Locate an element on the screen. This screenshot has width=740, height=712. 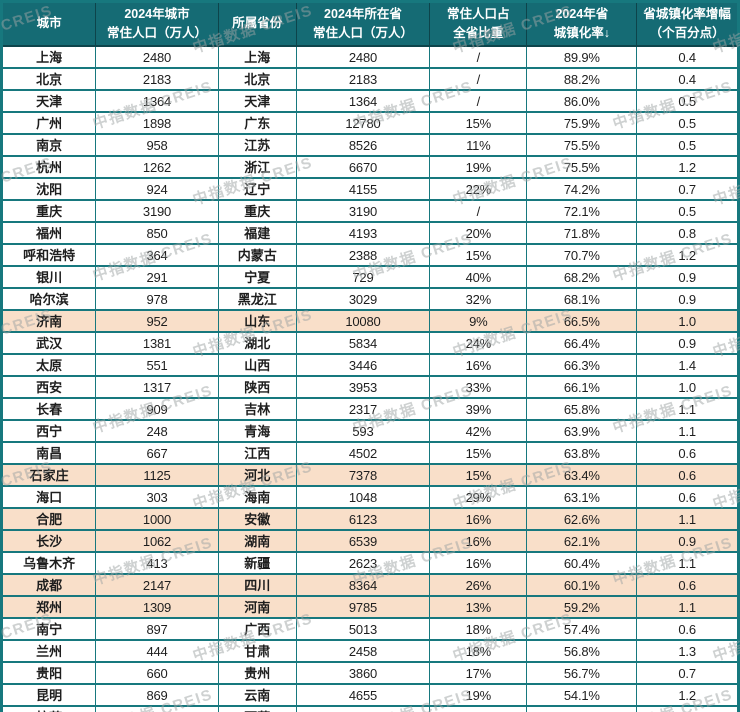
cell-province-population: 2388 is located at coordinates (363, 255).